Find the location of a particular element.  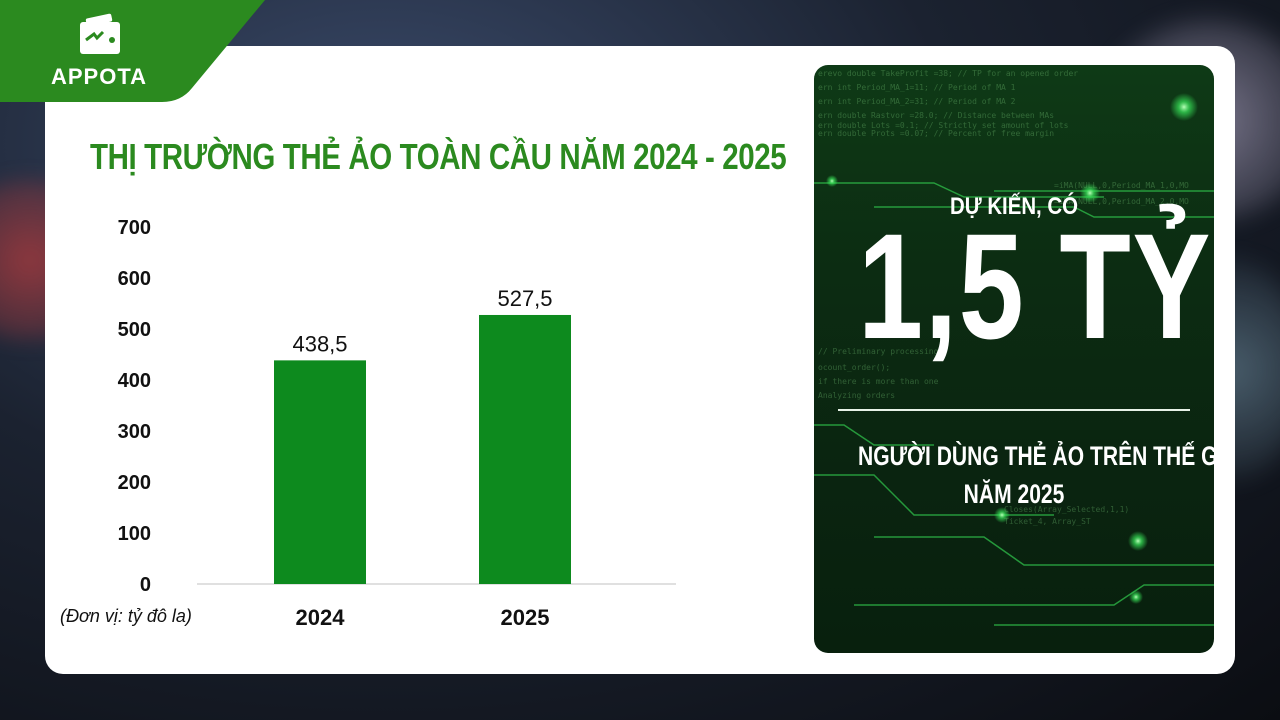

y-tick-label: 600 is located at coordinates (134, 279).